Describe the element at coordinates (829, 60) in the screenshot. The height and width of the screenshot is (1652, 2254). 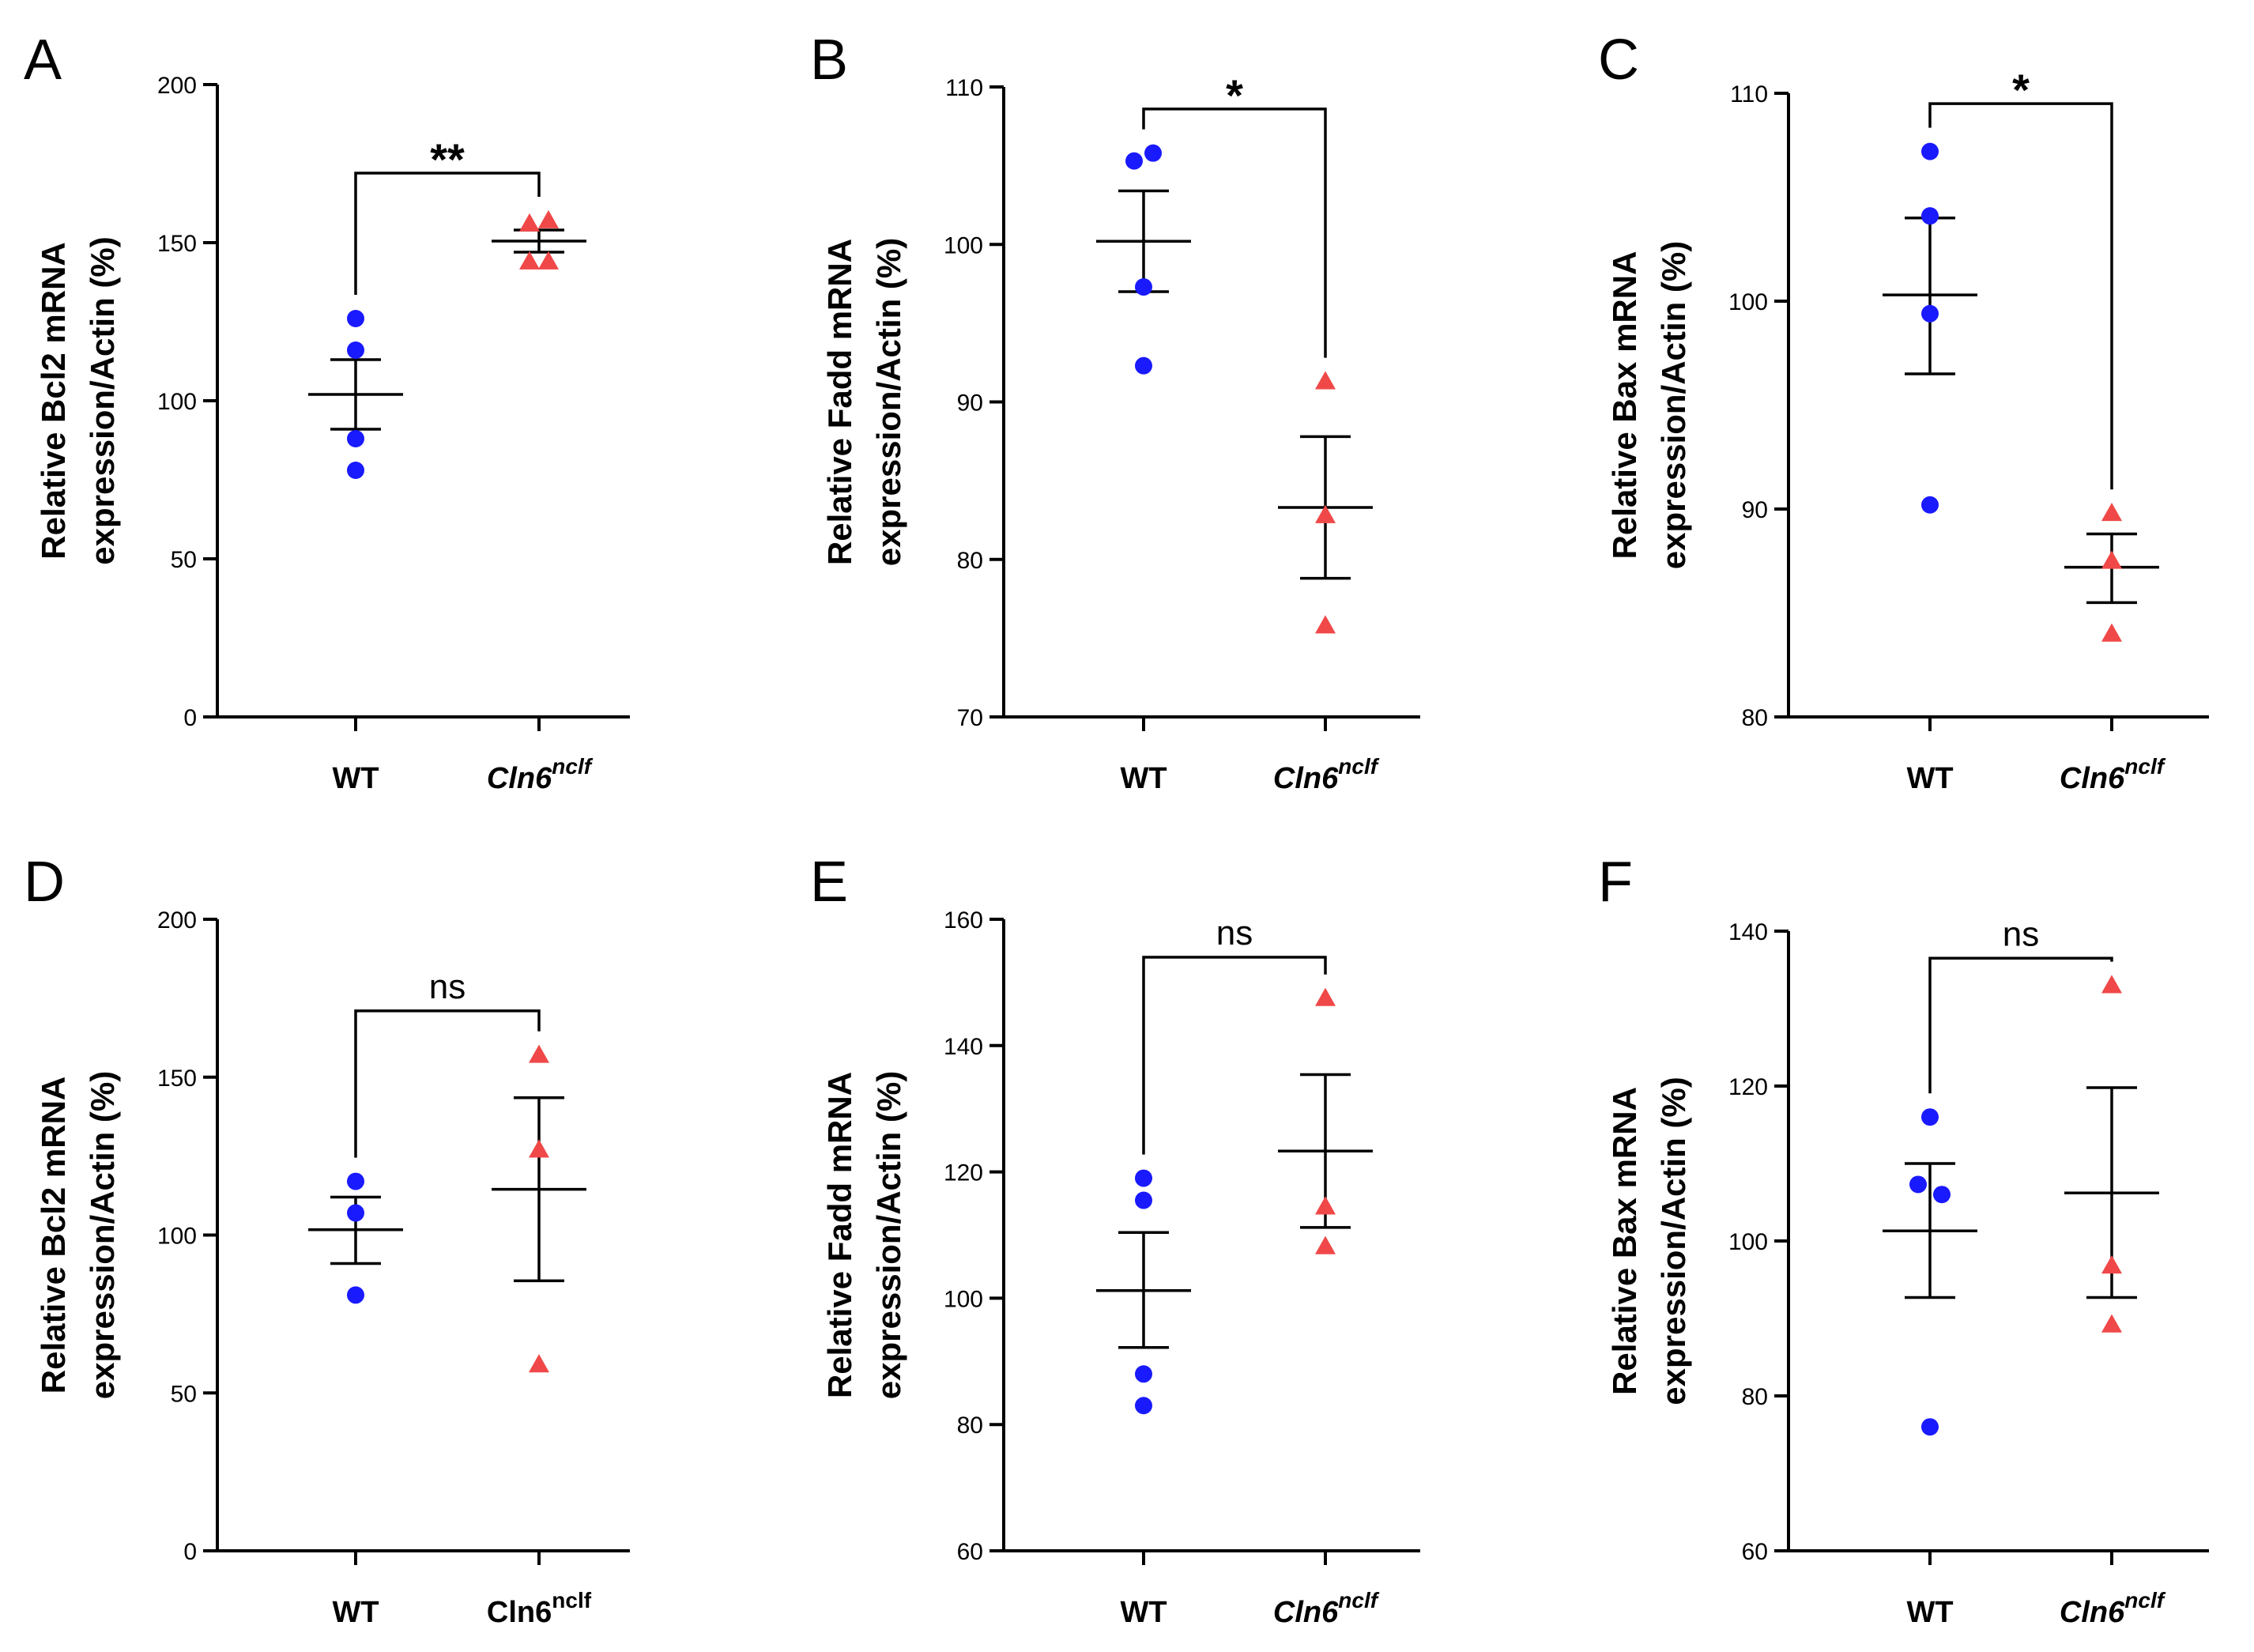
I see `panel-letter: B` at that location.